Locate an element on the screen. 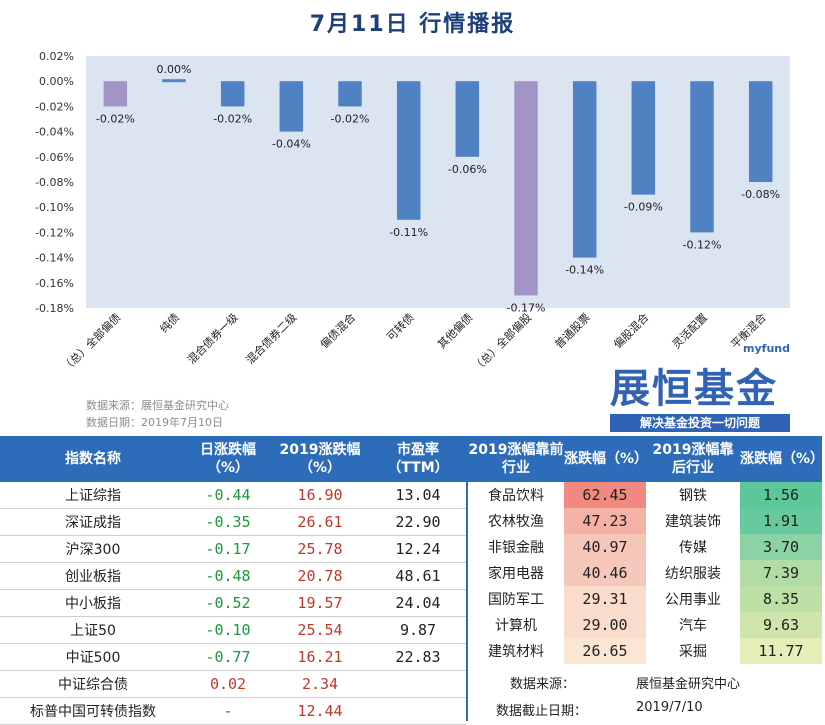  bottom-industry-value: 8.35 is located at coordinates (781, 599).